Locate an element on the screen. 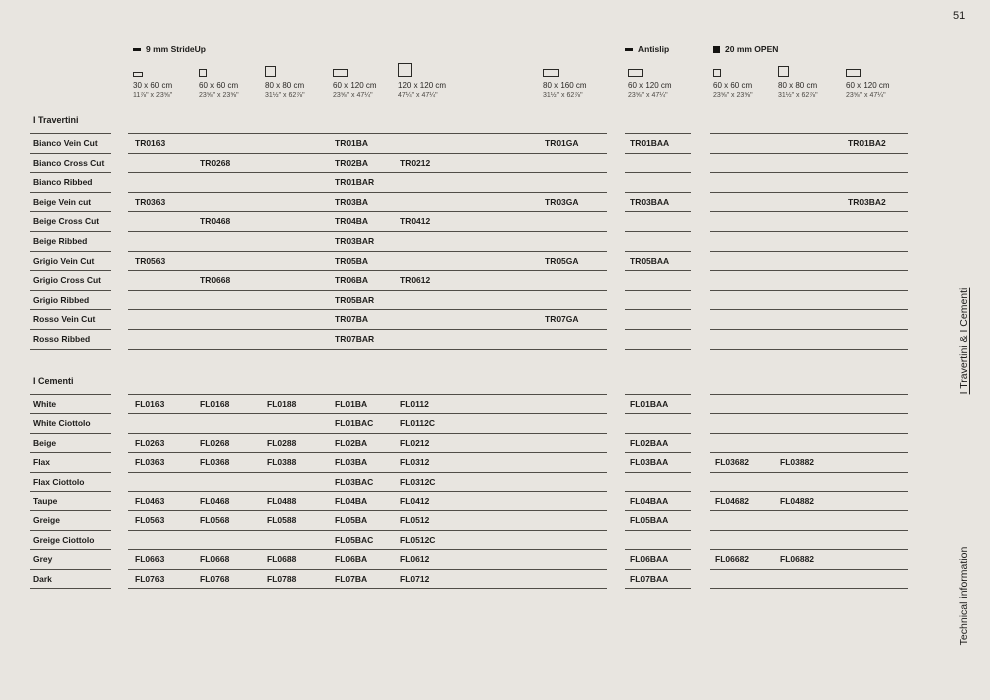  table-row: TR05BAA is located at coordinates (658, 262).